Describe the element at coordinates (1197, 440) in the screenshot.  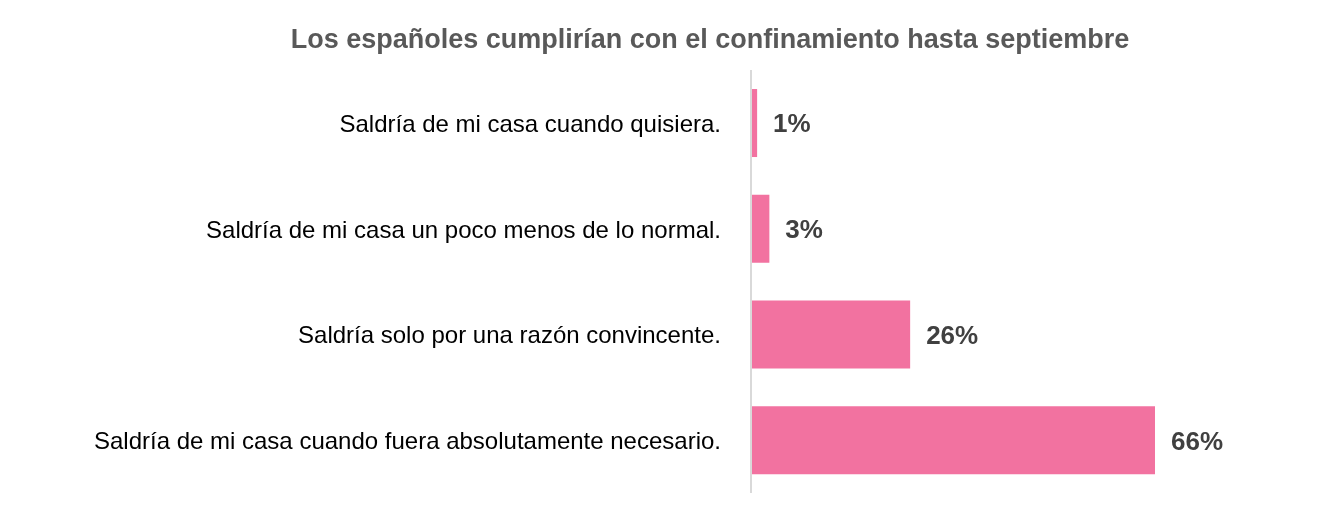
I see `data-label: 66%` at that location.